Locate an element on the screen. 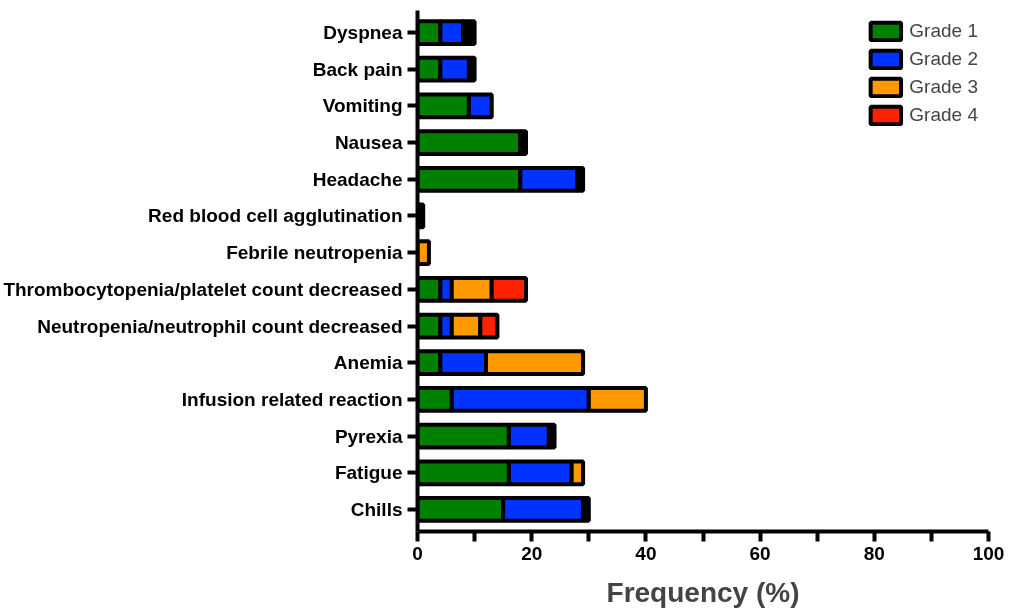 The width and height of the screenshot is (1021, 615). legend-label: Grade 1 is located at coordinates (943, 31).